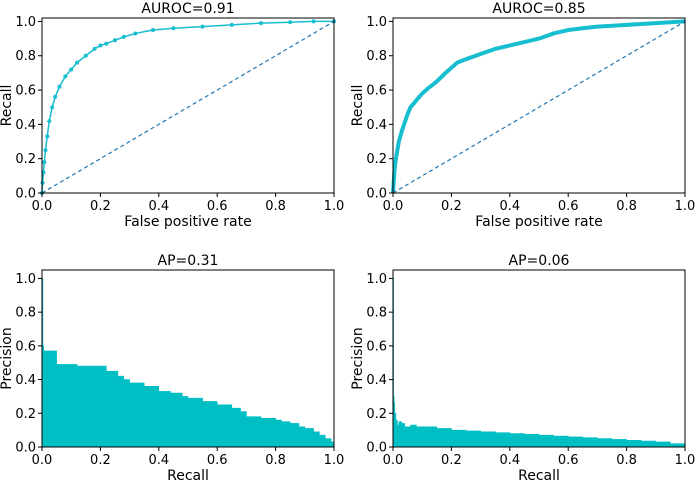 The height and width of the screenshot is (482, 700). I want to click on panel-title: AUROC=0.85, so click(538, 9).